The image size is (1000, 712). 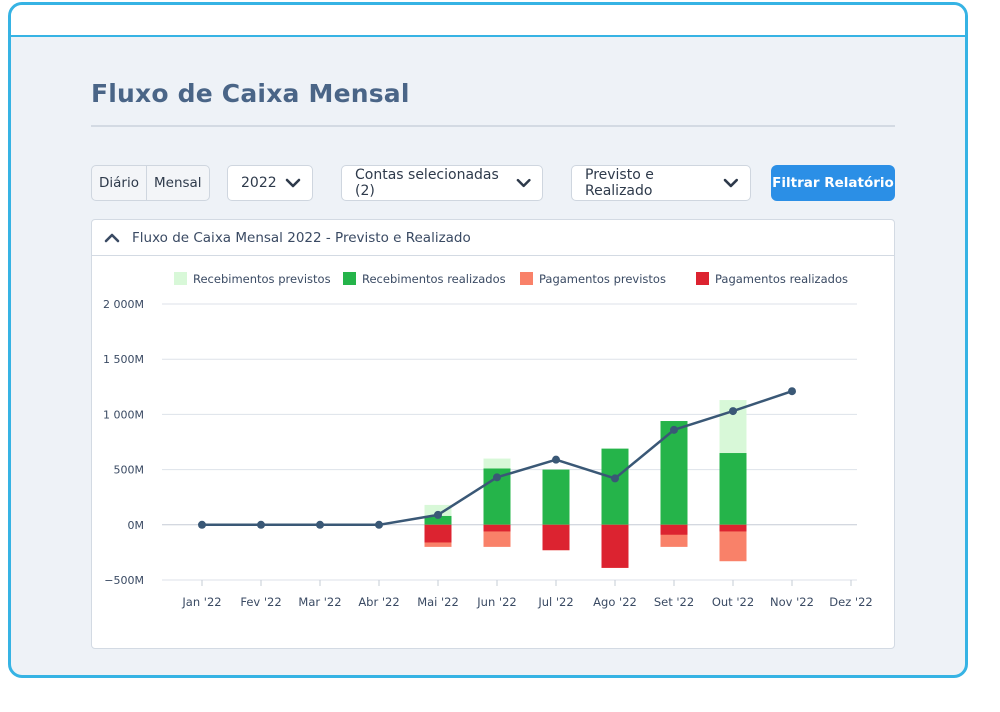 What do you see at coordinates (792, 602) in the screenshot?
I see `x-tick-label: Nov '22` at bounding box center [792, 602].